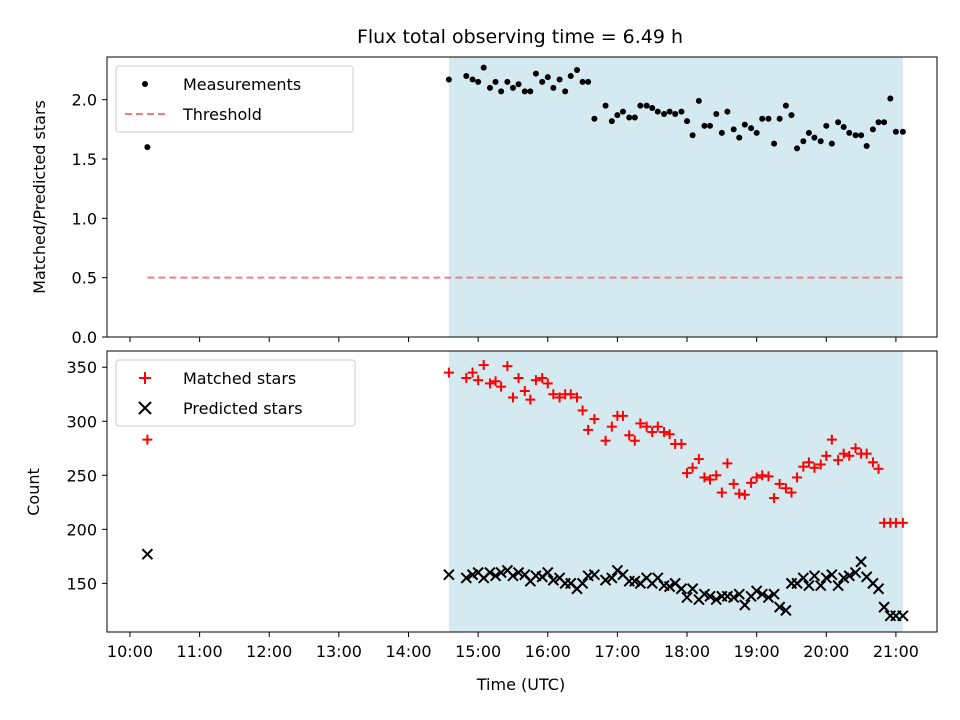  I want to click on legend-matched-swatch, so click(145, 378).